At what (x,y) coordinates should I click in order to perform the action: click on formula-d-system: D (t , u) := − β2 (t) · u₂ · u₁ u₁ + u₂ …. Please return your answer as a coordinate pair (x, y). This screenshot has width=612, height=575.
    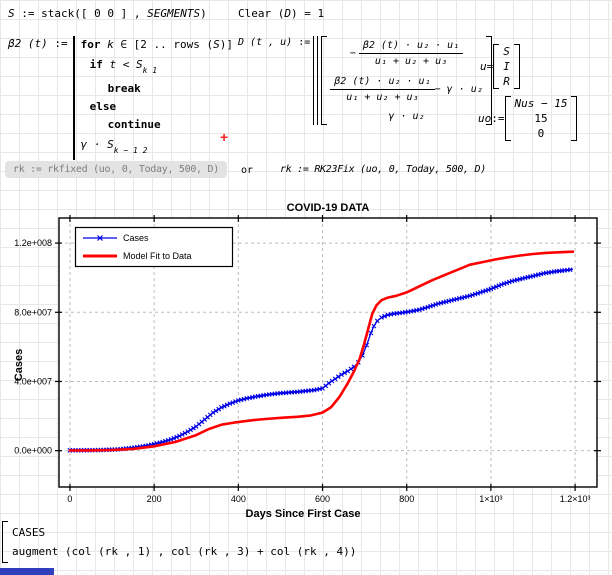
    Looking at the image, I should click on (365, 80).